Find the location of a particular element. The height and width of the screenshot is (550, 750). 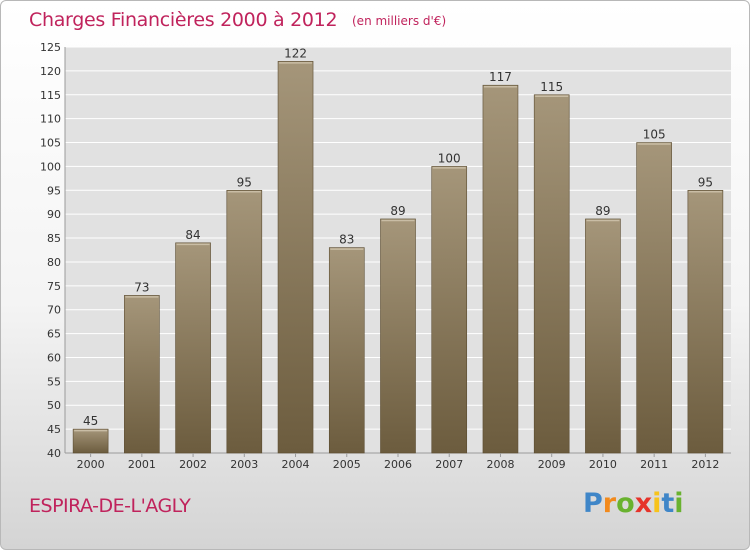

y-tick-label: 125 is located at coordinates (50, 47).